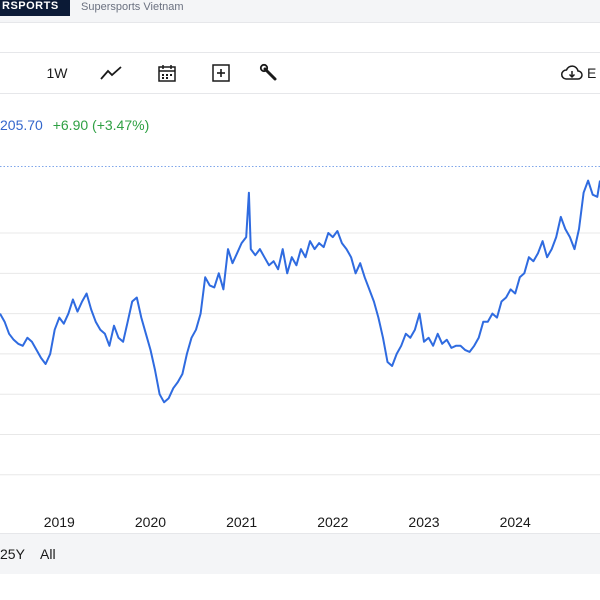  Describe the element at coordinates (101, 125) in the screenshot. I see `price-change: +6.90 (+3.47%)` at that location.